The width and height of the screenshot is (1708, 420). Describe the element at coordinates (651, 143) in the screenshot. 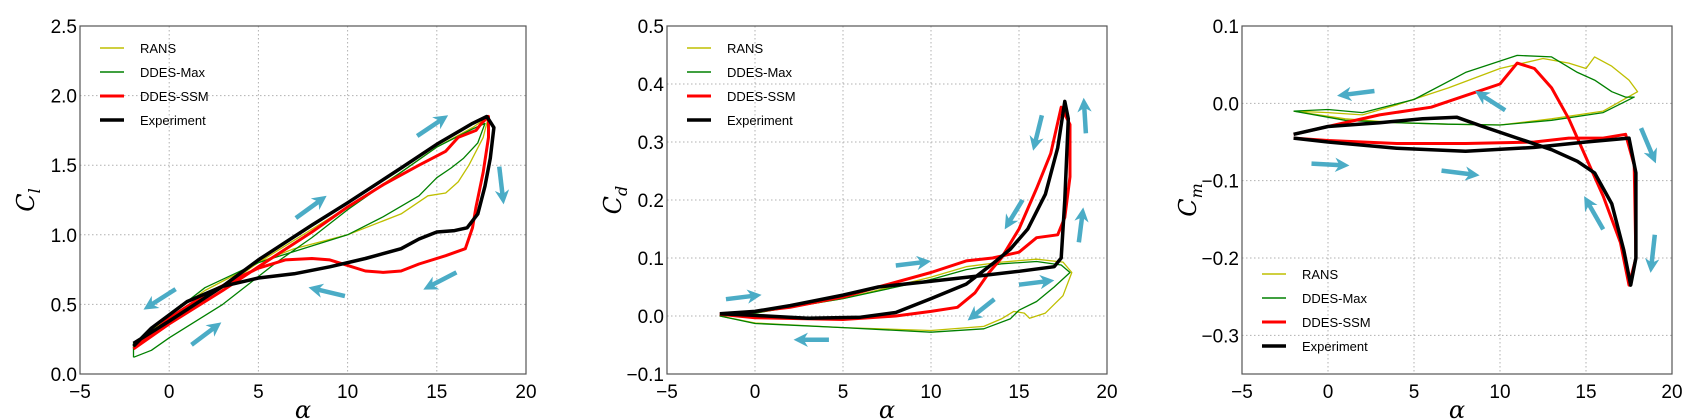

I see `y-tick-label: 0.3` at that location.